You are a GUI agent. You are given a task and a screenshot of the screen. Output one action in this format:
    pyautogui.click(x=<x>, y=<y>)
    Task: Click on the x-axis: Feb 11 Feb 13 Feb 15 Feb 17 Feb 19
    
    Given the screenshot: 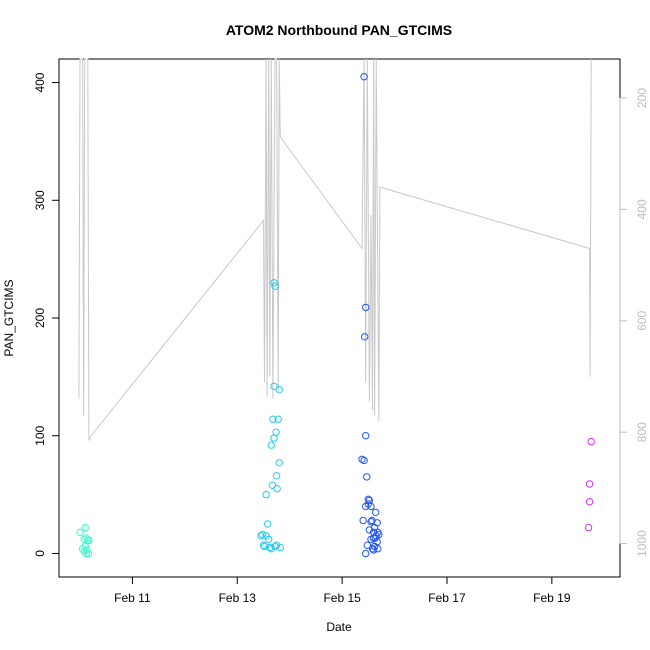 What is the action you would take?
    pyautogui.click(x=342, y=590)
    